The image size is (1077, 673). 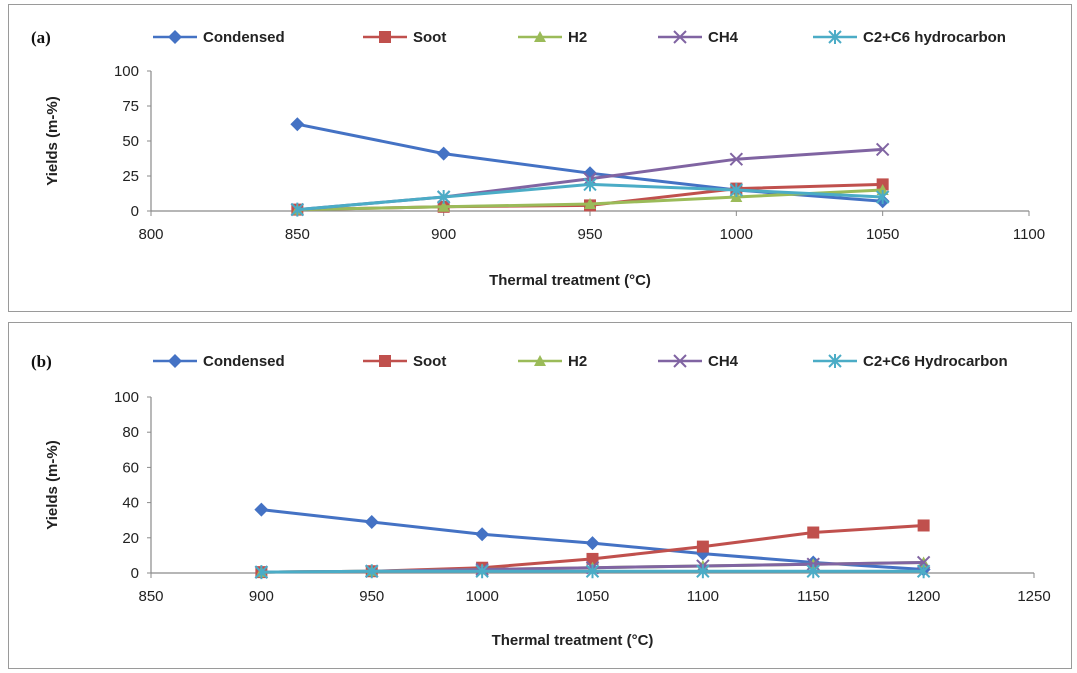 What do you see at coordinates (130, 538) in the screenshot?
I see `chart-b-y-tick-label: 20` at bounding box center [130, 538].